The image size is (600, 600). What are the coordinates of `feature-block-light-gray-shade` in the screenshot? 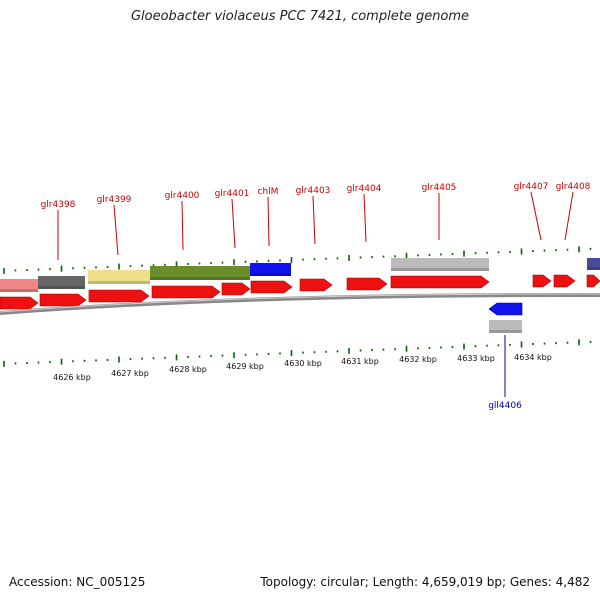 It's located at (440, 269).